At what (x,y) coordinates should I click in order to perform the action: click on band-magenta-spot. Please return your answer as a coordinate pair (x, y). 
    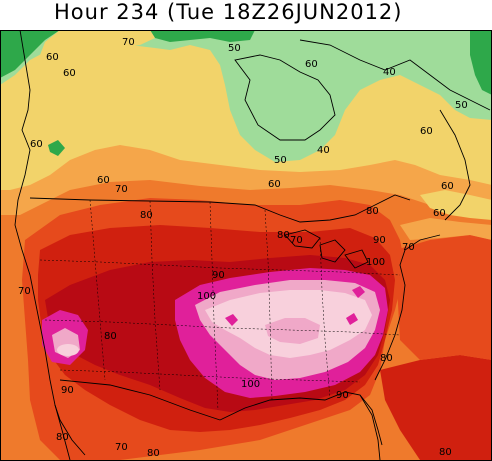
    Looking at the image, I should click on (231, 320).